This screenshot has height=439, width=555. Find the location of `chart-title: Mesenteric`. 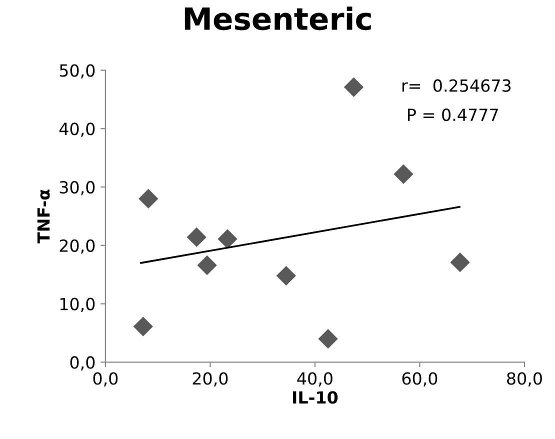

chart-title: Mesenteric is located at coordinates (277, 18).